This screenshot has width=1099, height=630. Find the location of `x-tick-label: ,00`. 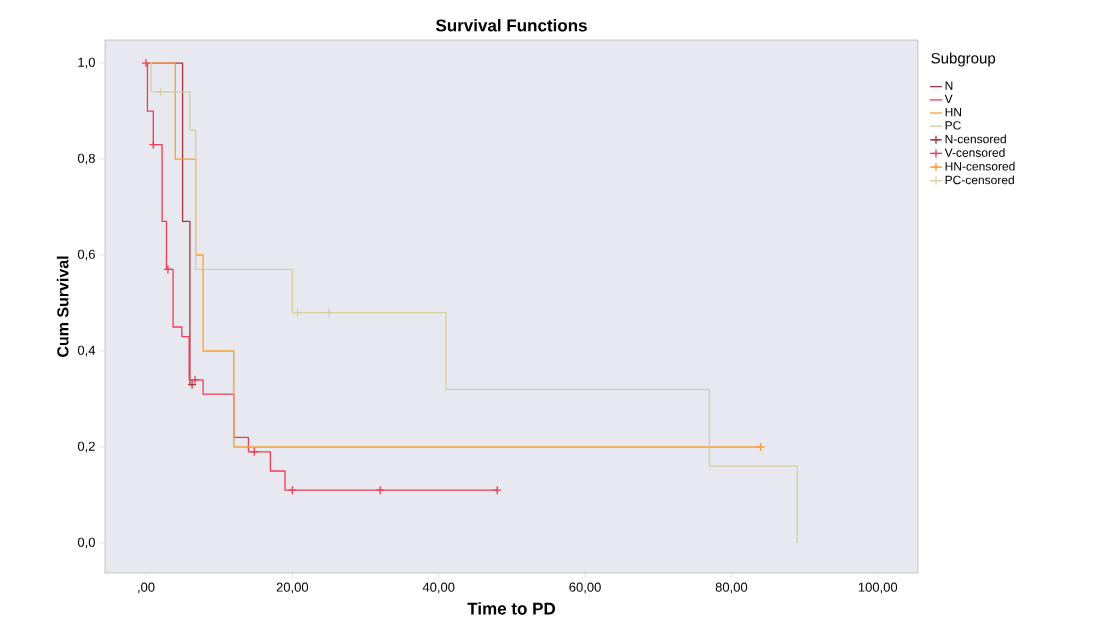

x-tick-label: ,00 is located at coordinates (146, 588).